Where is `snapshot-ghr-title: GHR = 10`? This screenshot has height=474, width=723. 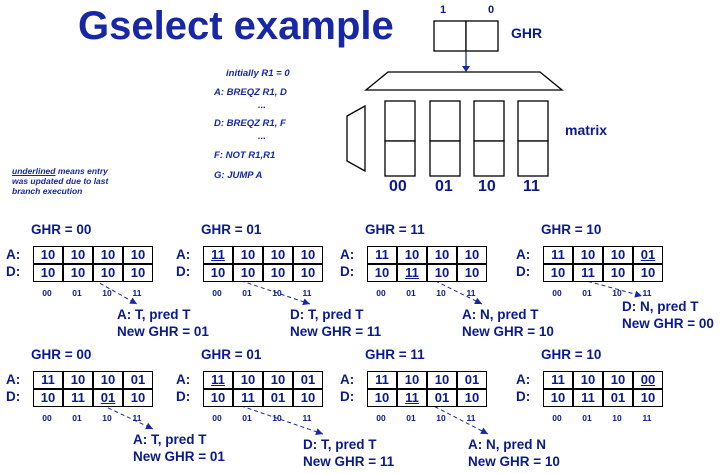 snapshot-ghr-title: GHR = 10 is located at coordinates (571, 354).